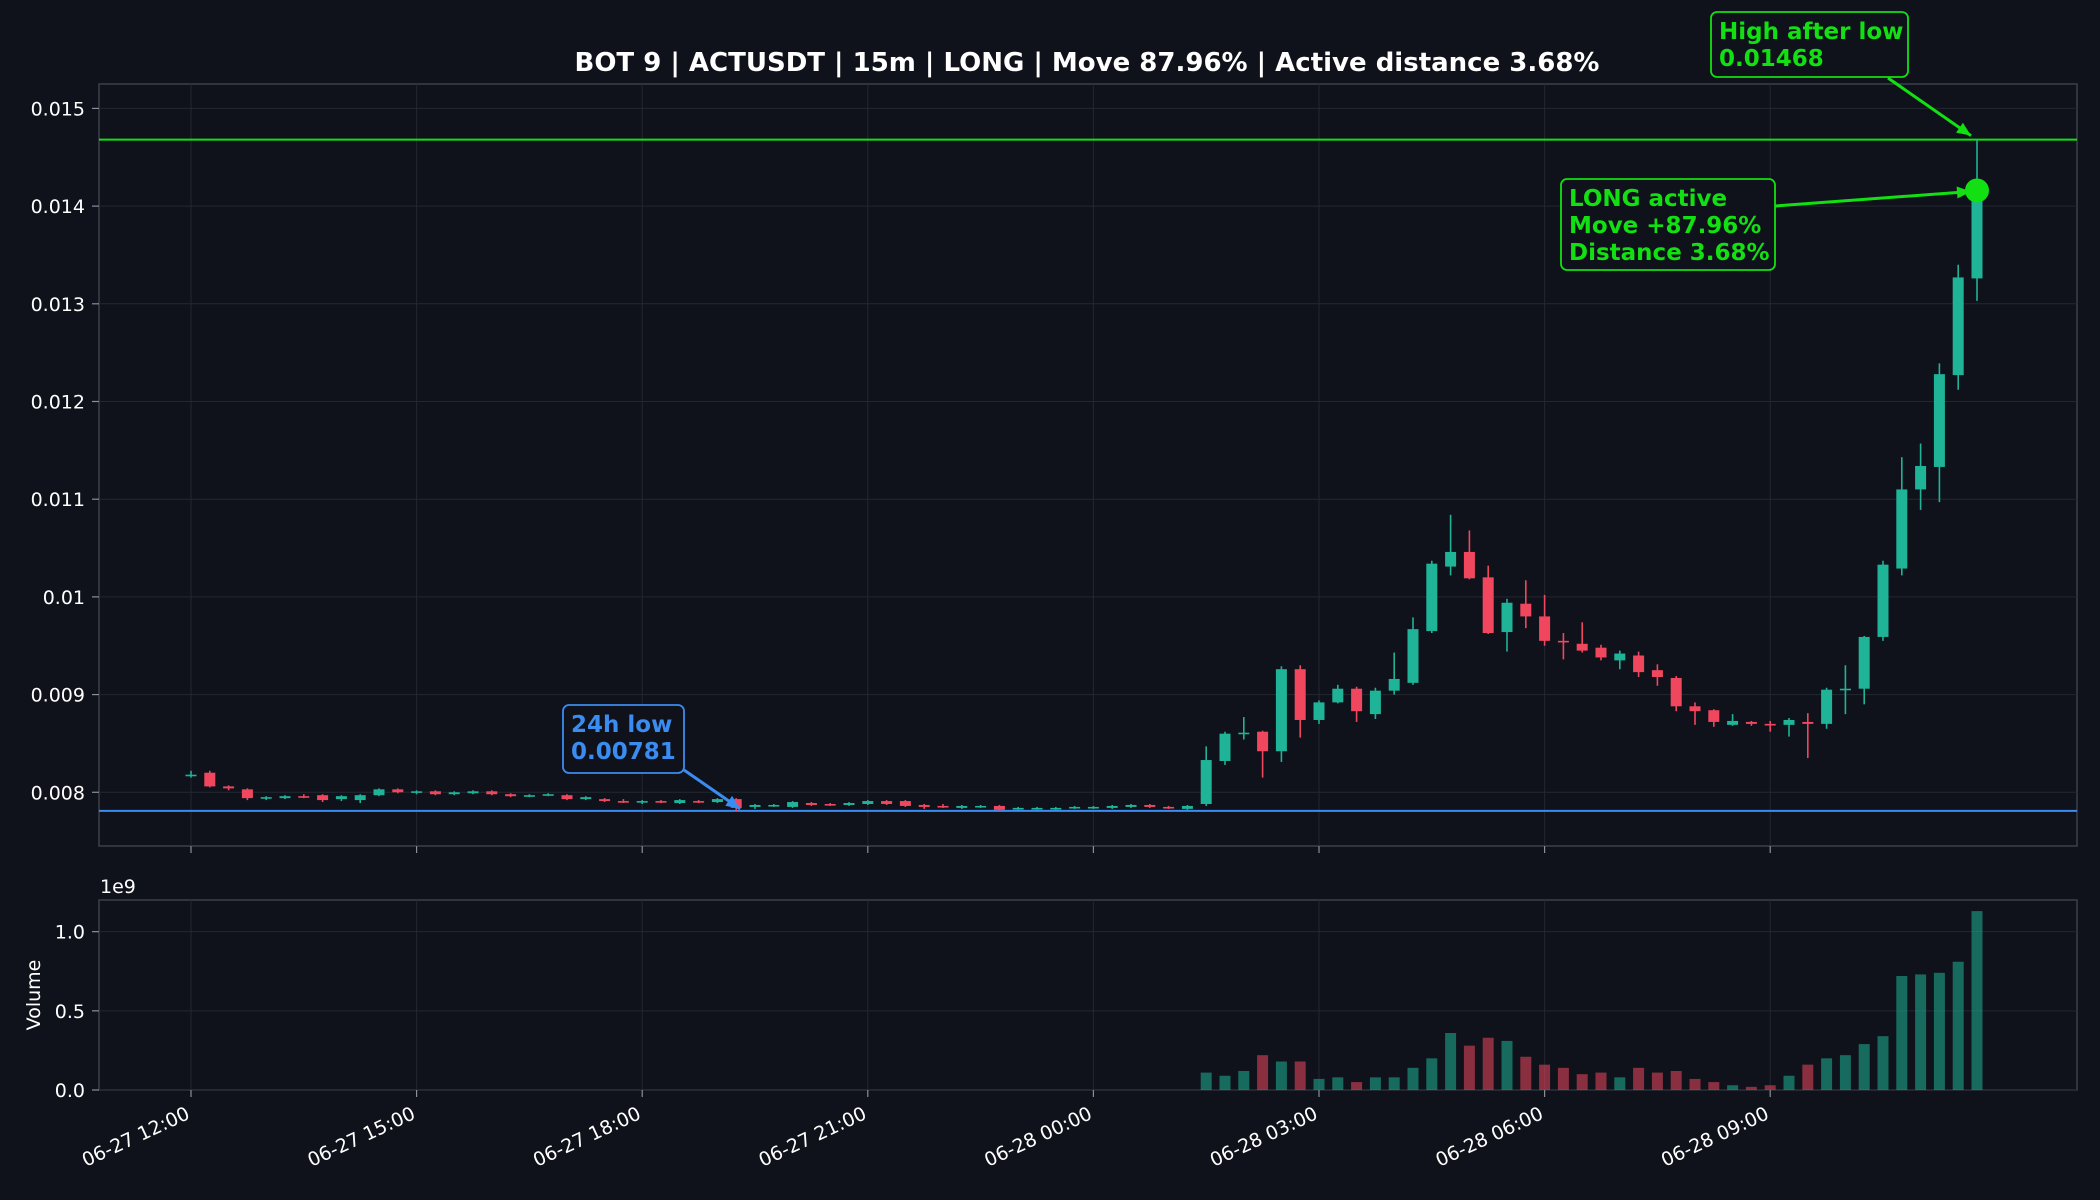  I want to click on price-x-ticks, so click(980, 849).